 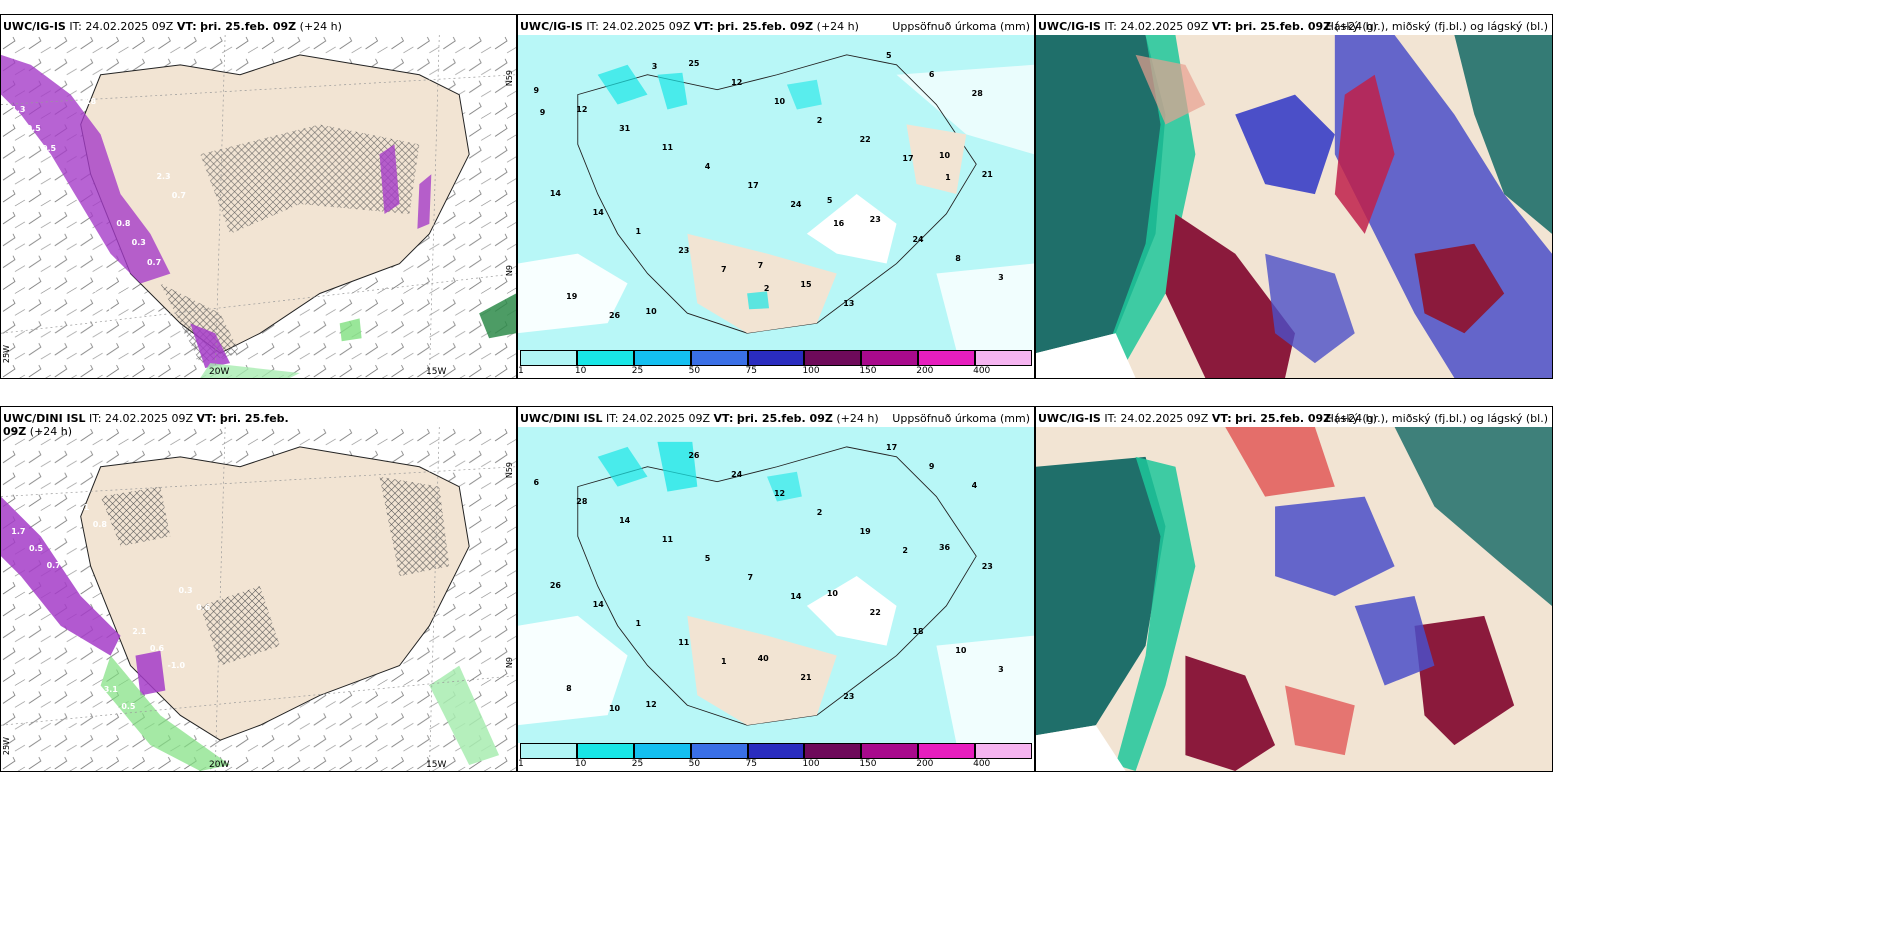 I want to click on map-value-label: 2.3, so click(x=163, y=176).